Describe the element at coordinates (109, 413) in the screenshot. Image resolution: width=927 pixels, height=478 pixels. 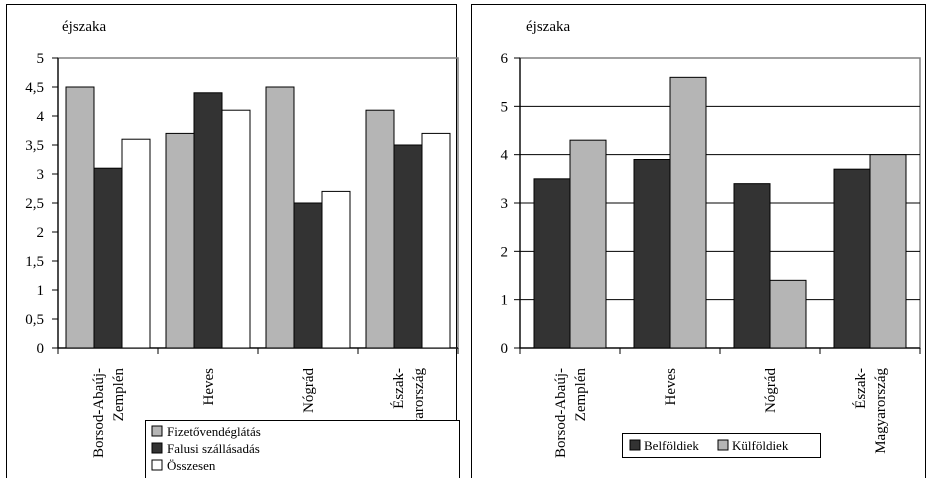
I see `chart-1-category-label: Borsod-Abaúj- Zemplén` at that location.